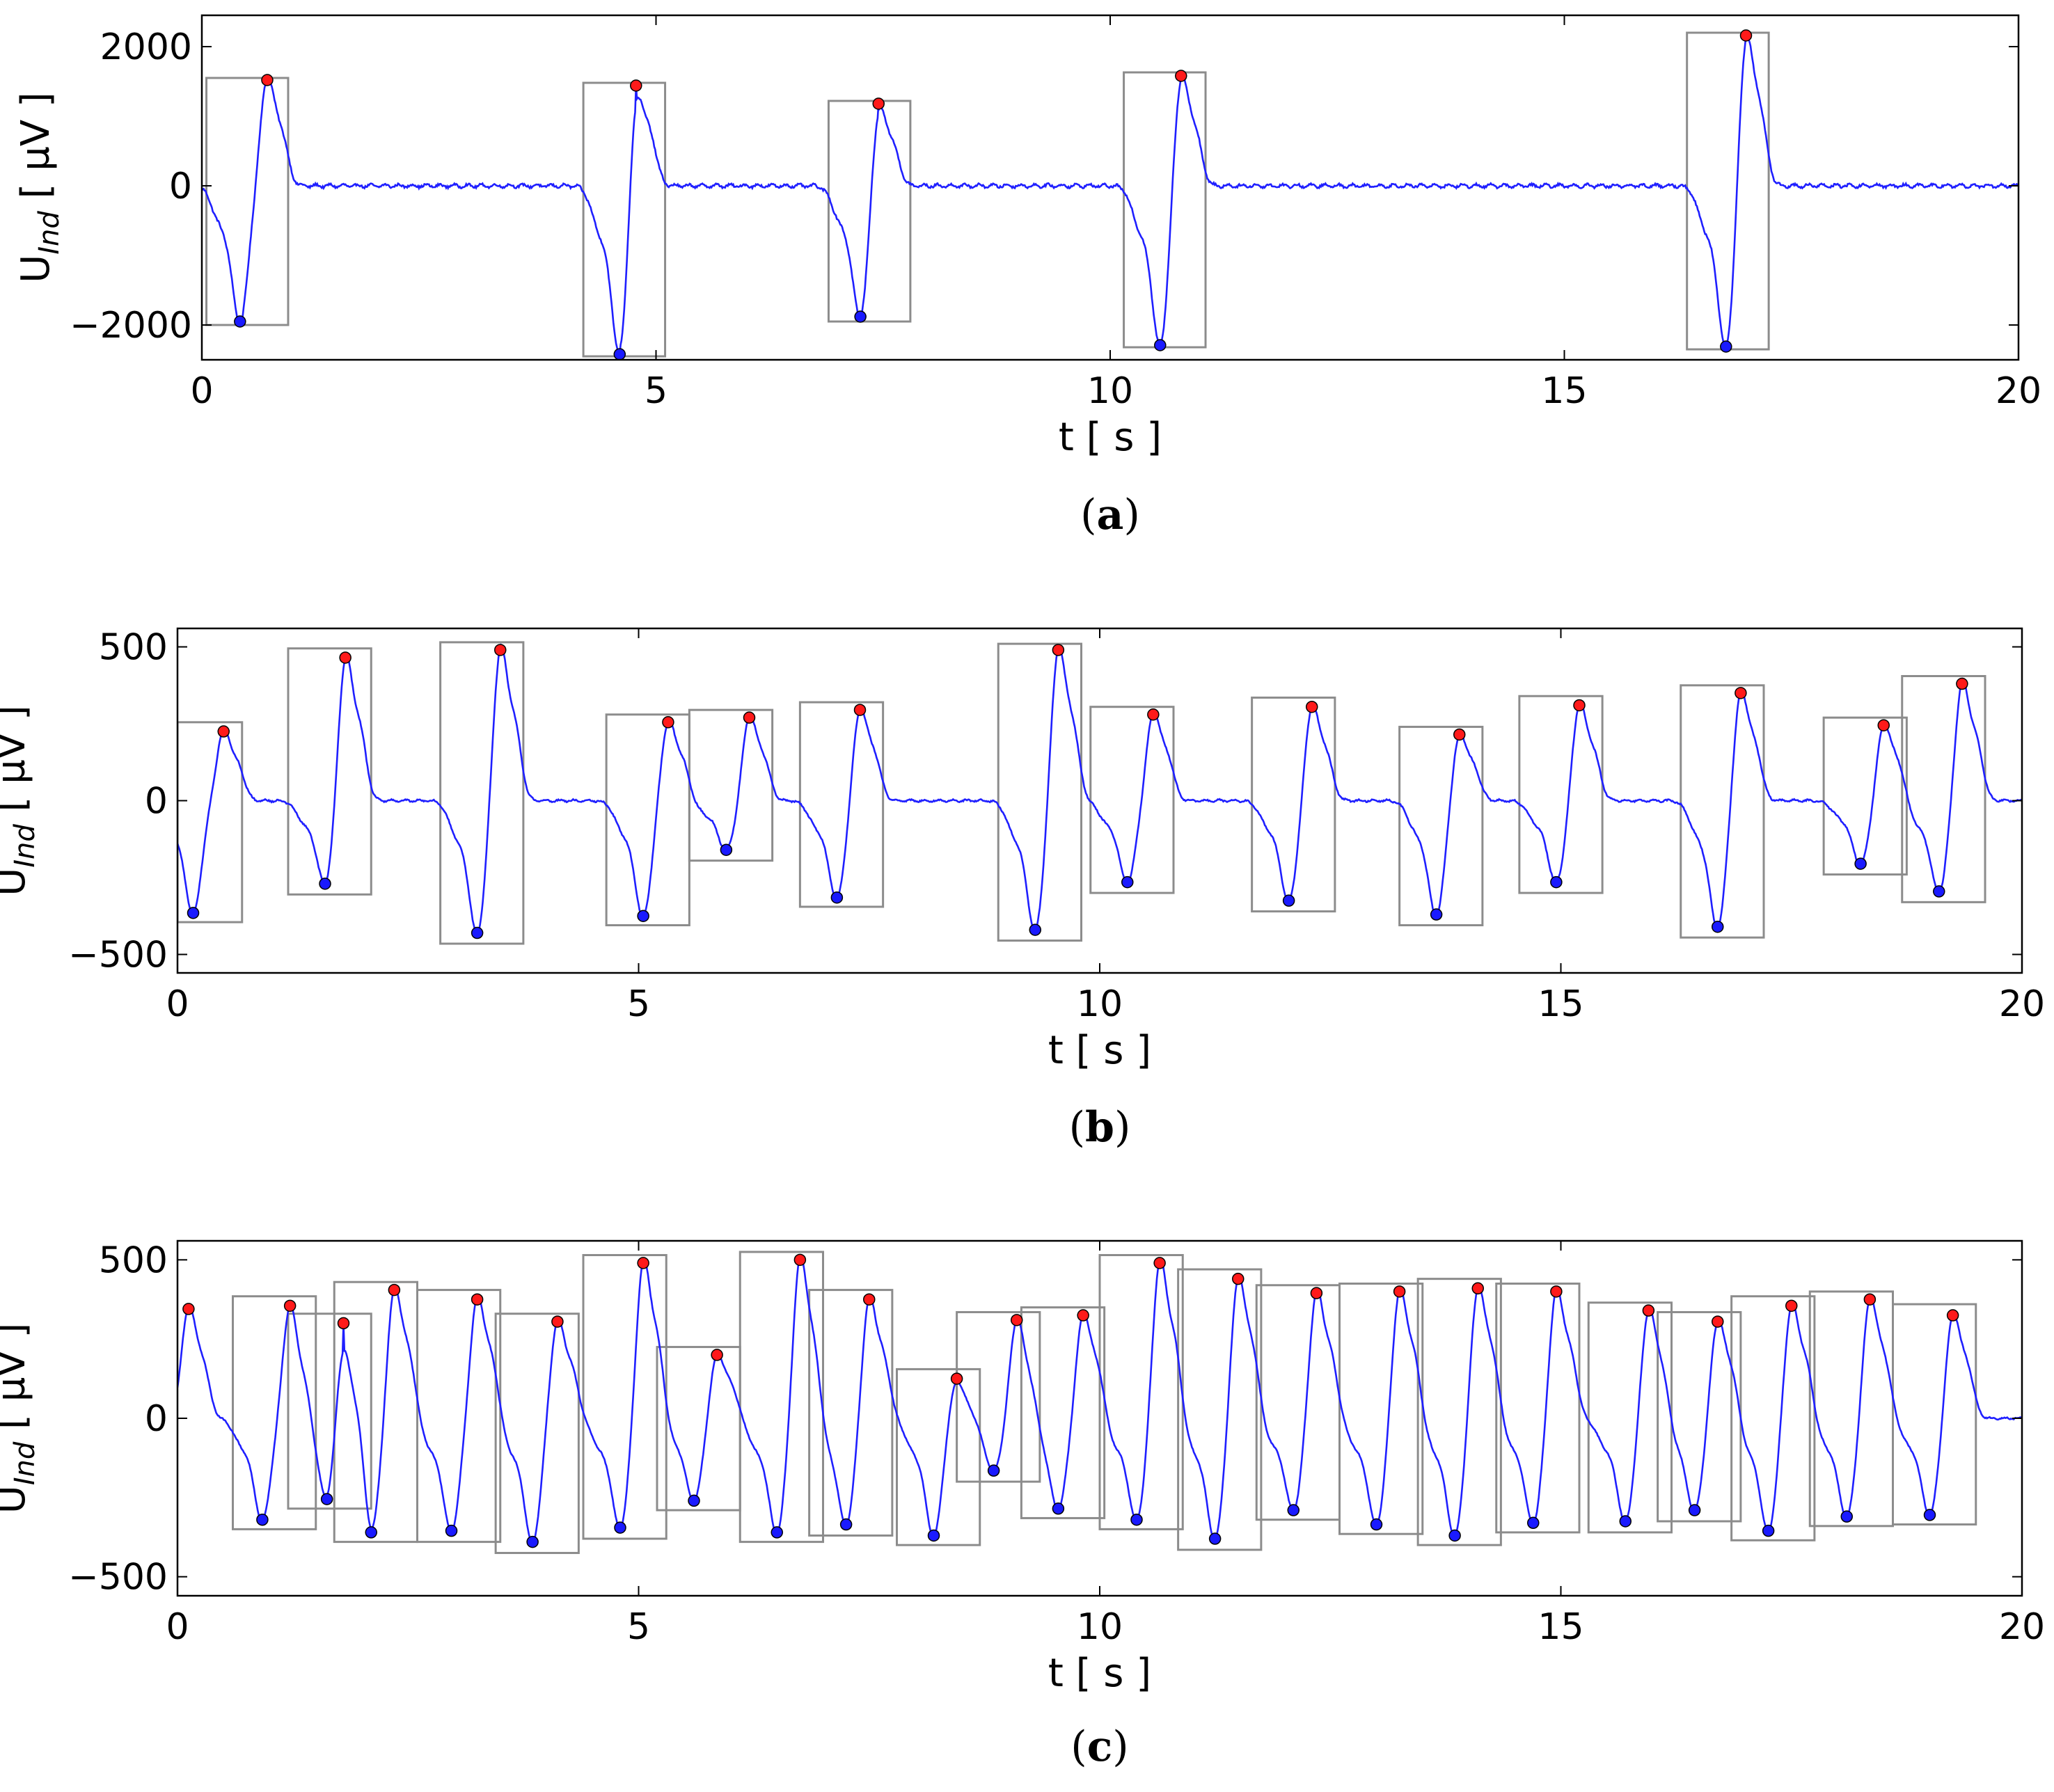  What do you see at coordinates (1100, 1127) in the screenshot?
I see `panel-caption: (b)` at bounding box center [1100, 1127].